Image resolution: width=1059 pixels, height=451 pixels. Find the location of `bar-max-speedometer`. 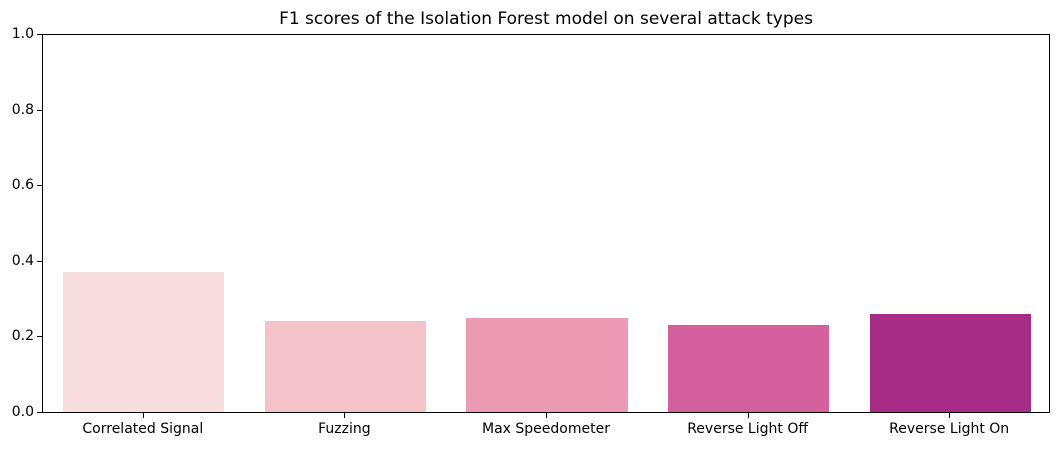

bar-max-speedometer is located at coordinates (547, 364).